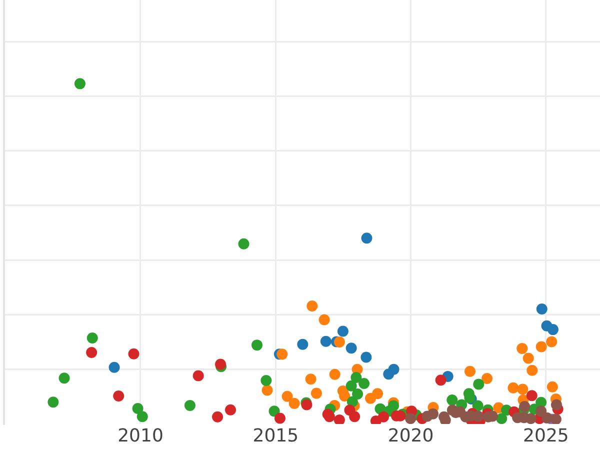  Describe the element at coordinates (141, 436) in the screenshot. I see `x-tick-label: 2010` at that location.